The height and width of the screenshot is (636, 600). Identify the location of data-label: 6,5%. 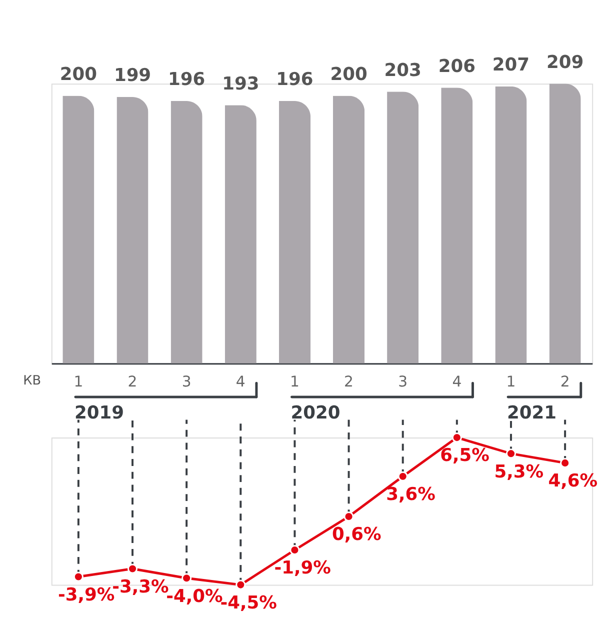
(465, 455).